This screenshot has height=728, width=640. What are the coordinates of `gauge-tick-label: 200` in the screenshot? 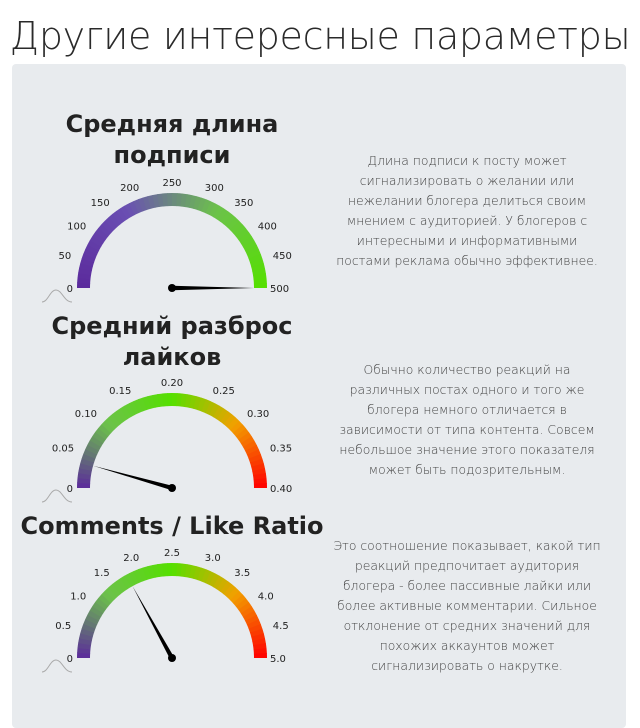 It's located at (129, 188).